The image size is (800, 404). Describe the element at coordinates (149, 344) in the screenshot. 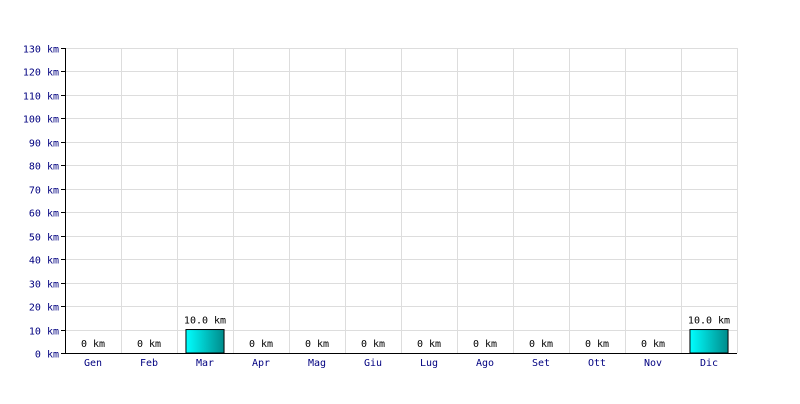

I see `value-label-feb: 0 km` at that location.